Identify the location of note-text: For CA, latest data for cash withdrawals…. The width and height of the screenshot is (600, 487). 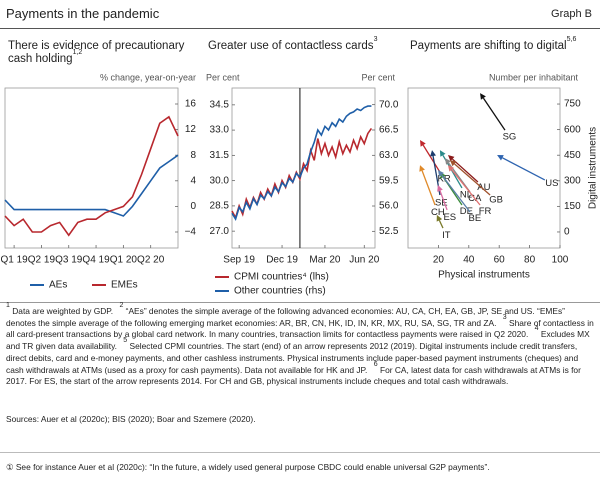
(293, 375).